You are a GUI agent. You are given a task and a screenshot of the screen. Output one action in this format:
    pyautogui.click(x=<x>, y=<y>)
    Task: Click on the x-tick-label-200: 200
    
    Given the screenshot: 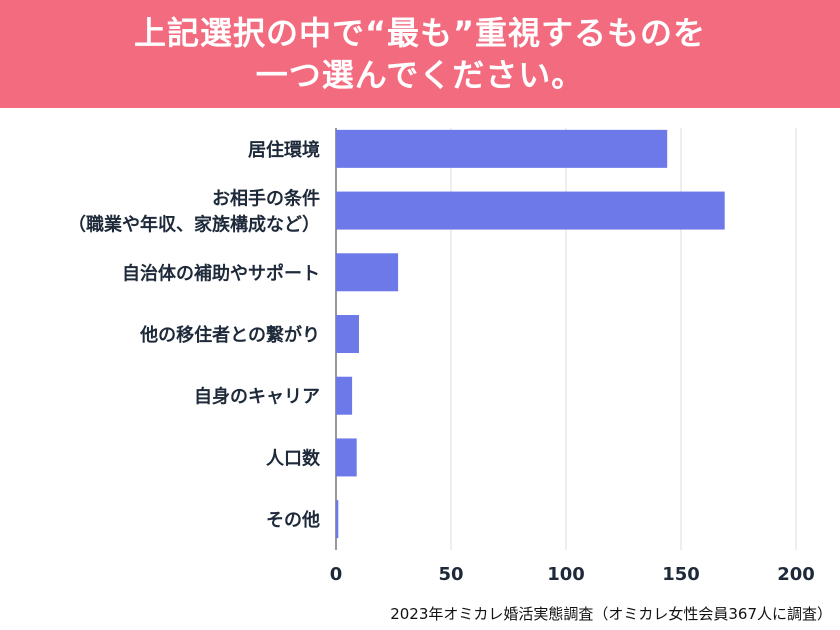 What is the action you would take?
    pyautogui.click(x=796, y=574)
    